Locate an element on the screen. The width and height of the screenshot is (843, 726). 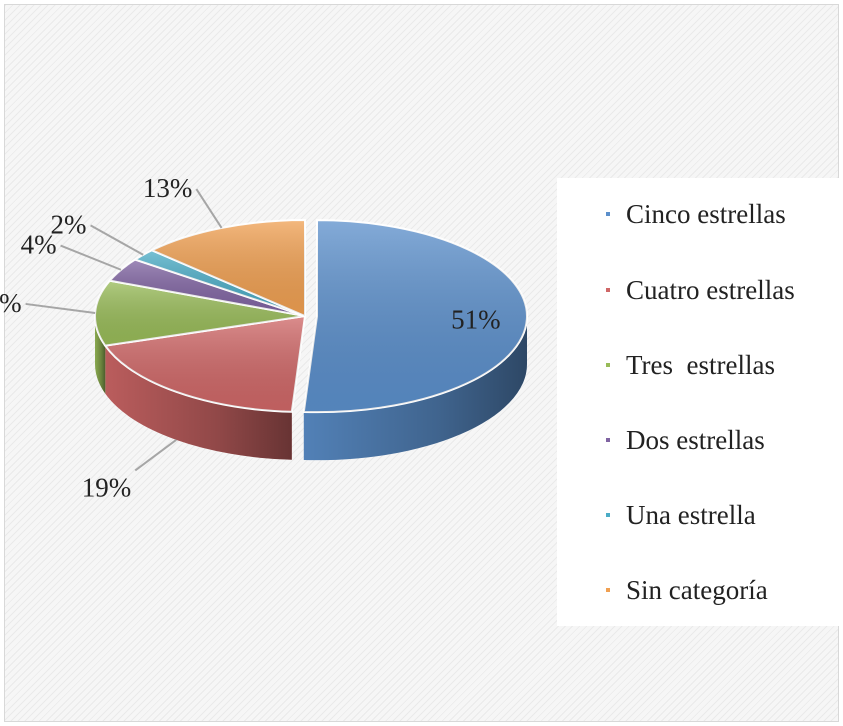
leader-lines is located at coordinates (124, 330).